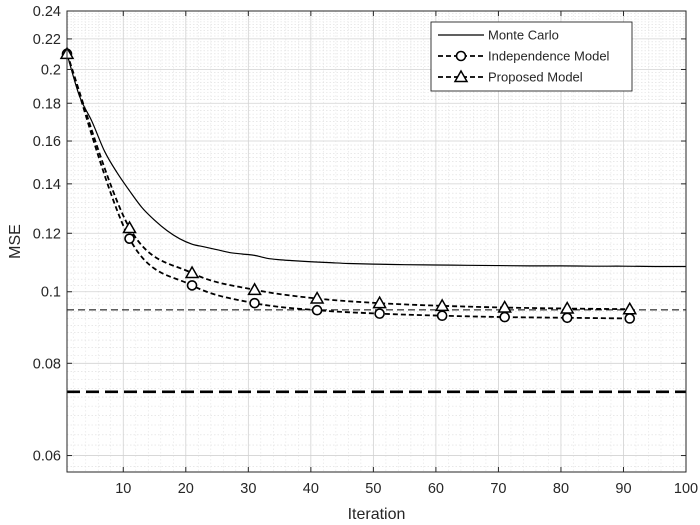 Image resolution: width=700 pixels, height=525 pixels. I want to click on x-tick-label: 40, so click(311, 489).